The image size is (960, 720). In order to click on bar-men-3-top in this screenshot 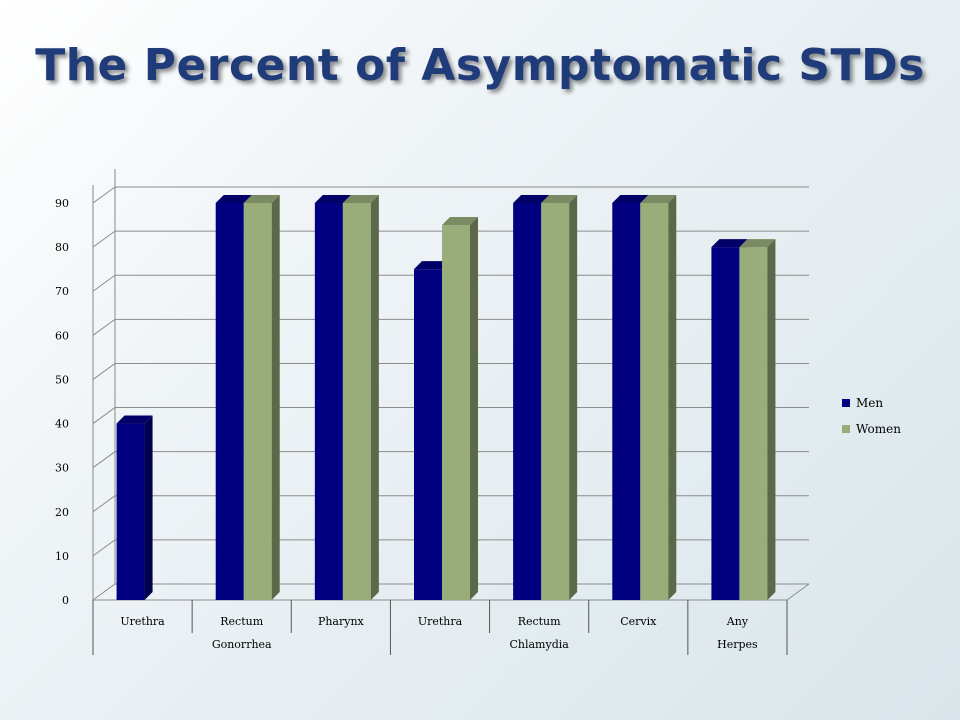, I will do `click(432, 265)`.